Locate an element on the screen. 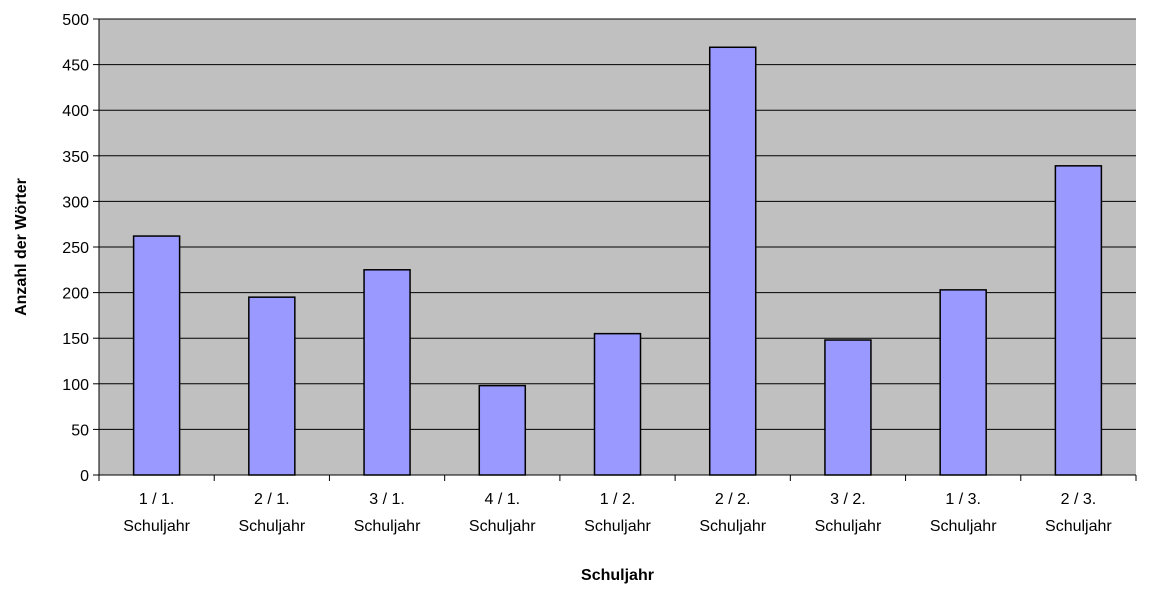  y-tick-label: 200 is located at coordinates (75, 294).